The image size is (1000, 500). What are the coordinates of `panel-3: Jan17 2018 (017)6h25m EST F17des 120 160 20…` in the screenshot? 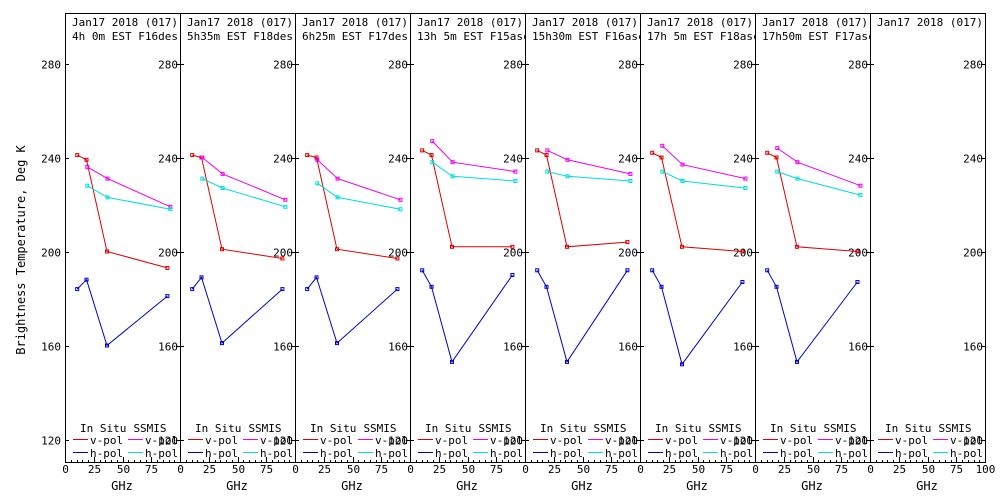 It's located at (354, 253).